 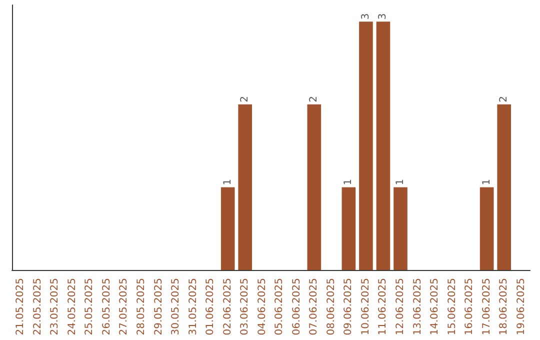 What do you see at coordinates (486, 307) in the screenshot?
I see `x-tick-label: 17.06.2025` at bounding box center [486, 307].